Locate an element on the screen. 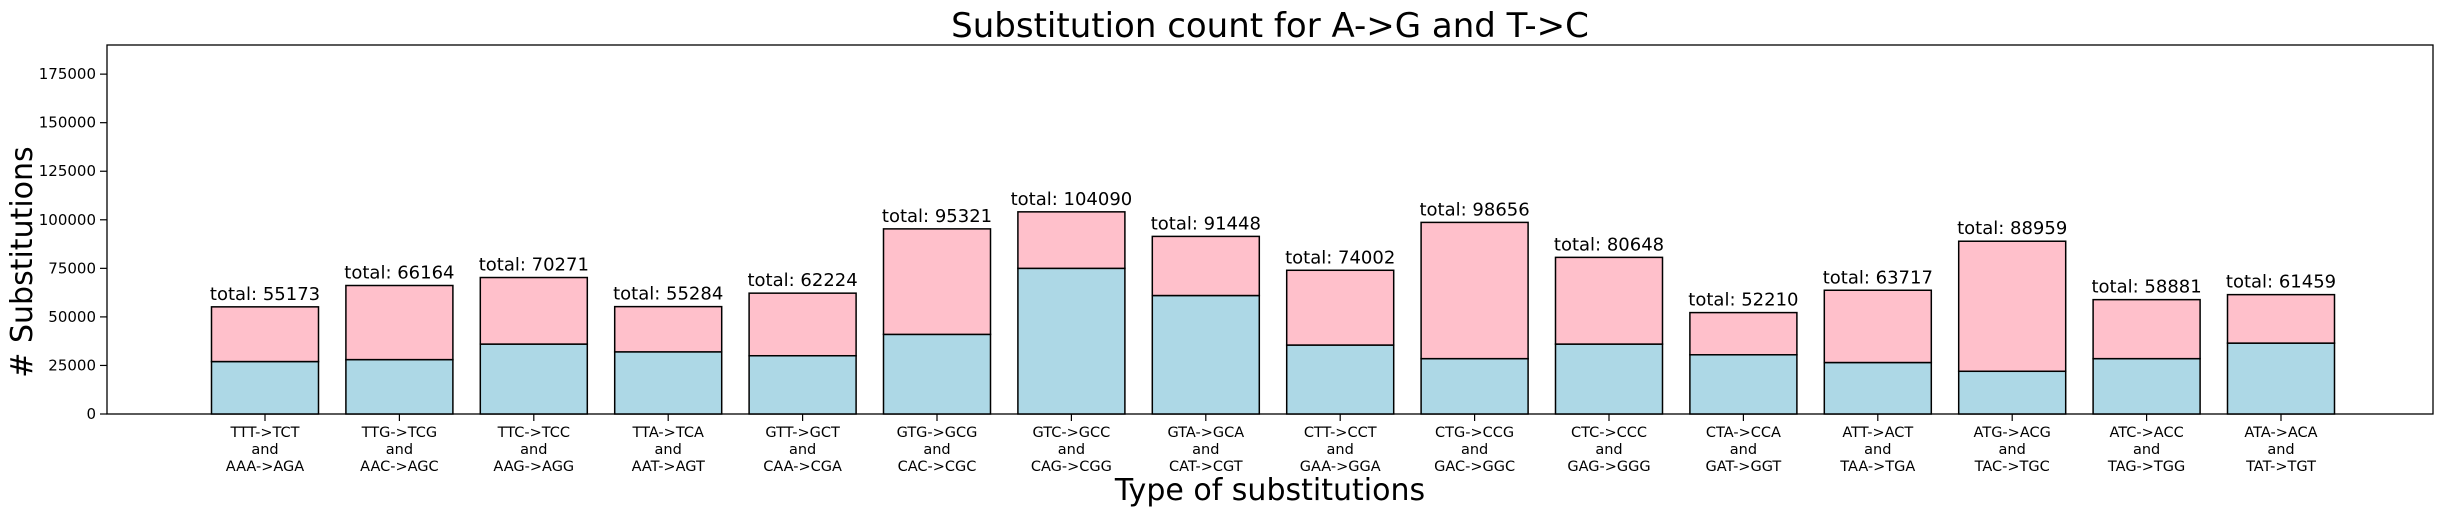 The height and width of the screenshot is (518, 2441). x-tick-label: GTG->GCG and CAC->CGC is located at coordinates (937, 450).